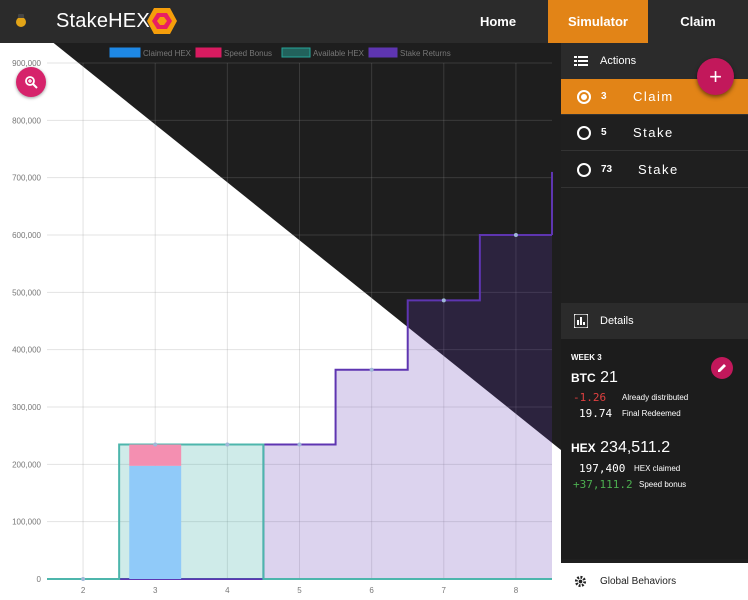  What do you see at coordinates (607, 169) in the screenshot?
I see `action-week: 73` at bounding box center [607, 169].